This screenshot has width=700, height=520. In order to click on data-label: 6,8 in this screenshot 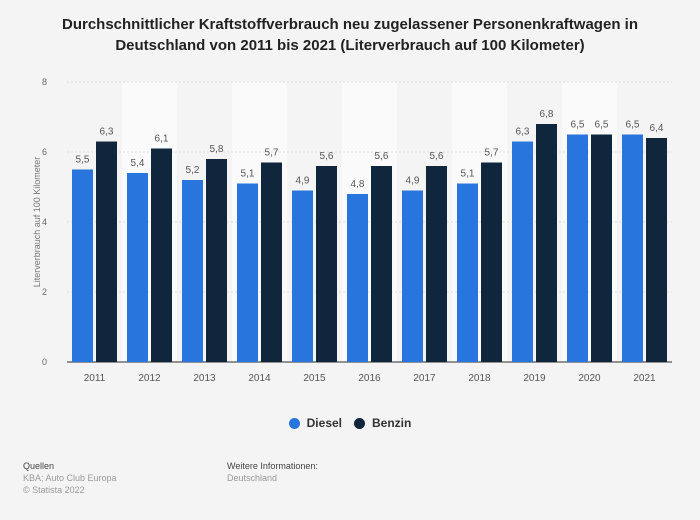, I will do `click(547, 114)`.